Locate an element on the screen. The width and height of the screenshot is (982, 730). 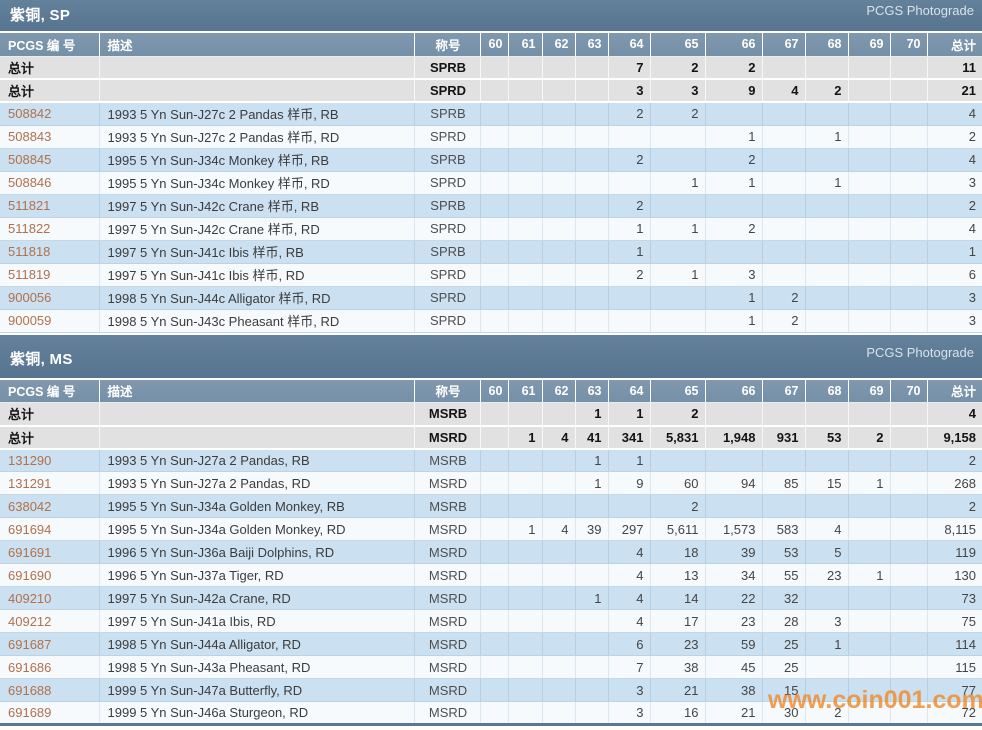
pcgs-number-link: 900059 is located at coordinates (30, 320).